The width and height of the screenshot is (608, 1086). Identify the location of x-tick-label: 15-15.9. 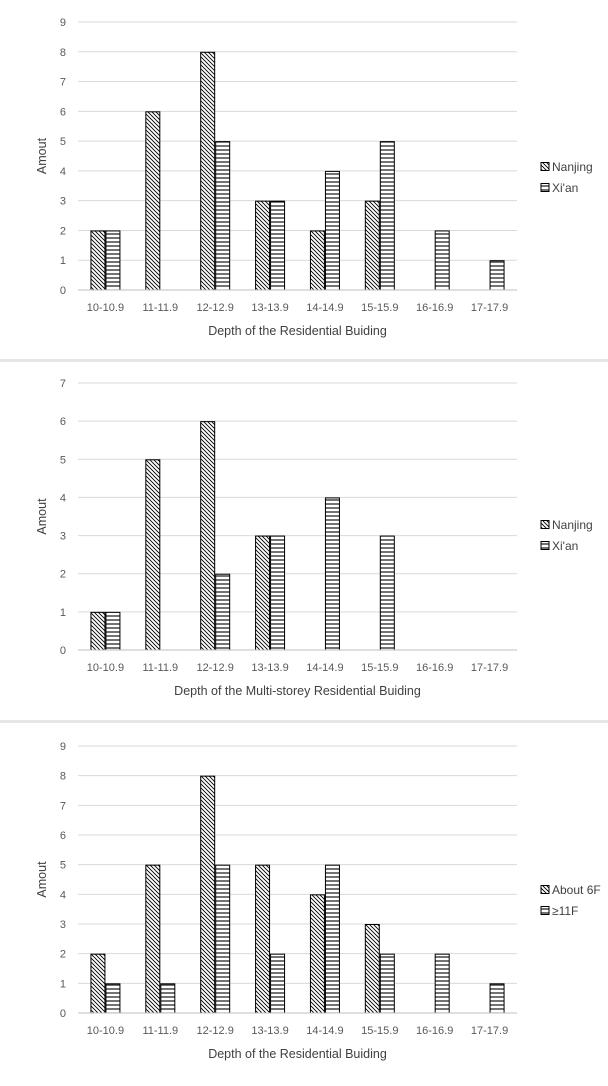
(379, 1031).